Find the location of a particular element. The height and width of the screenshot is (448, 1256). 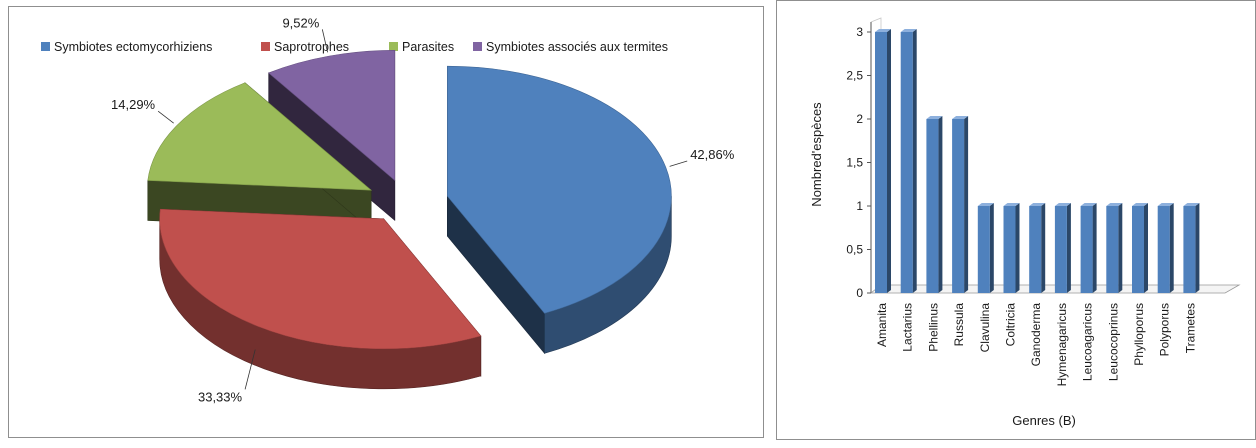

x-tick-label-7: Ganoderma is located at coordinates (1036, 335).